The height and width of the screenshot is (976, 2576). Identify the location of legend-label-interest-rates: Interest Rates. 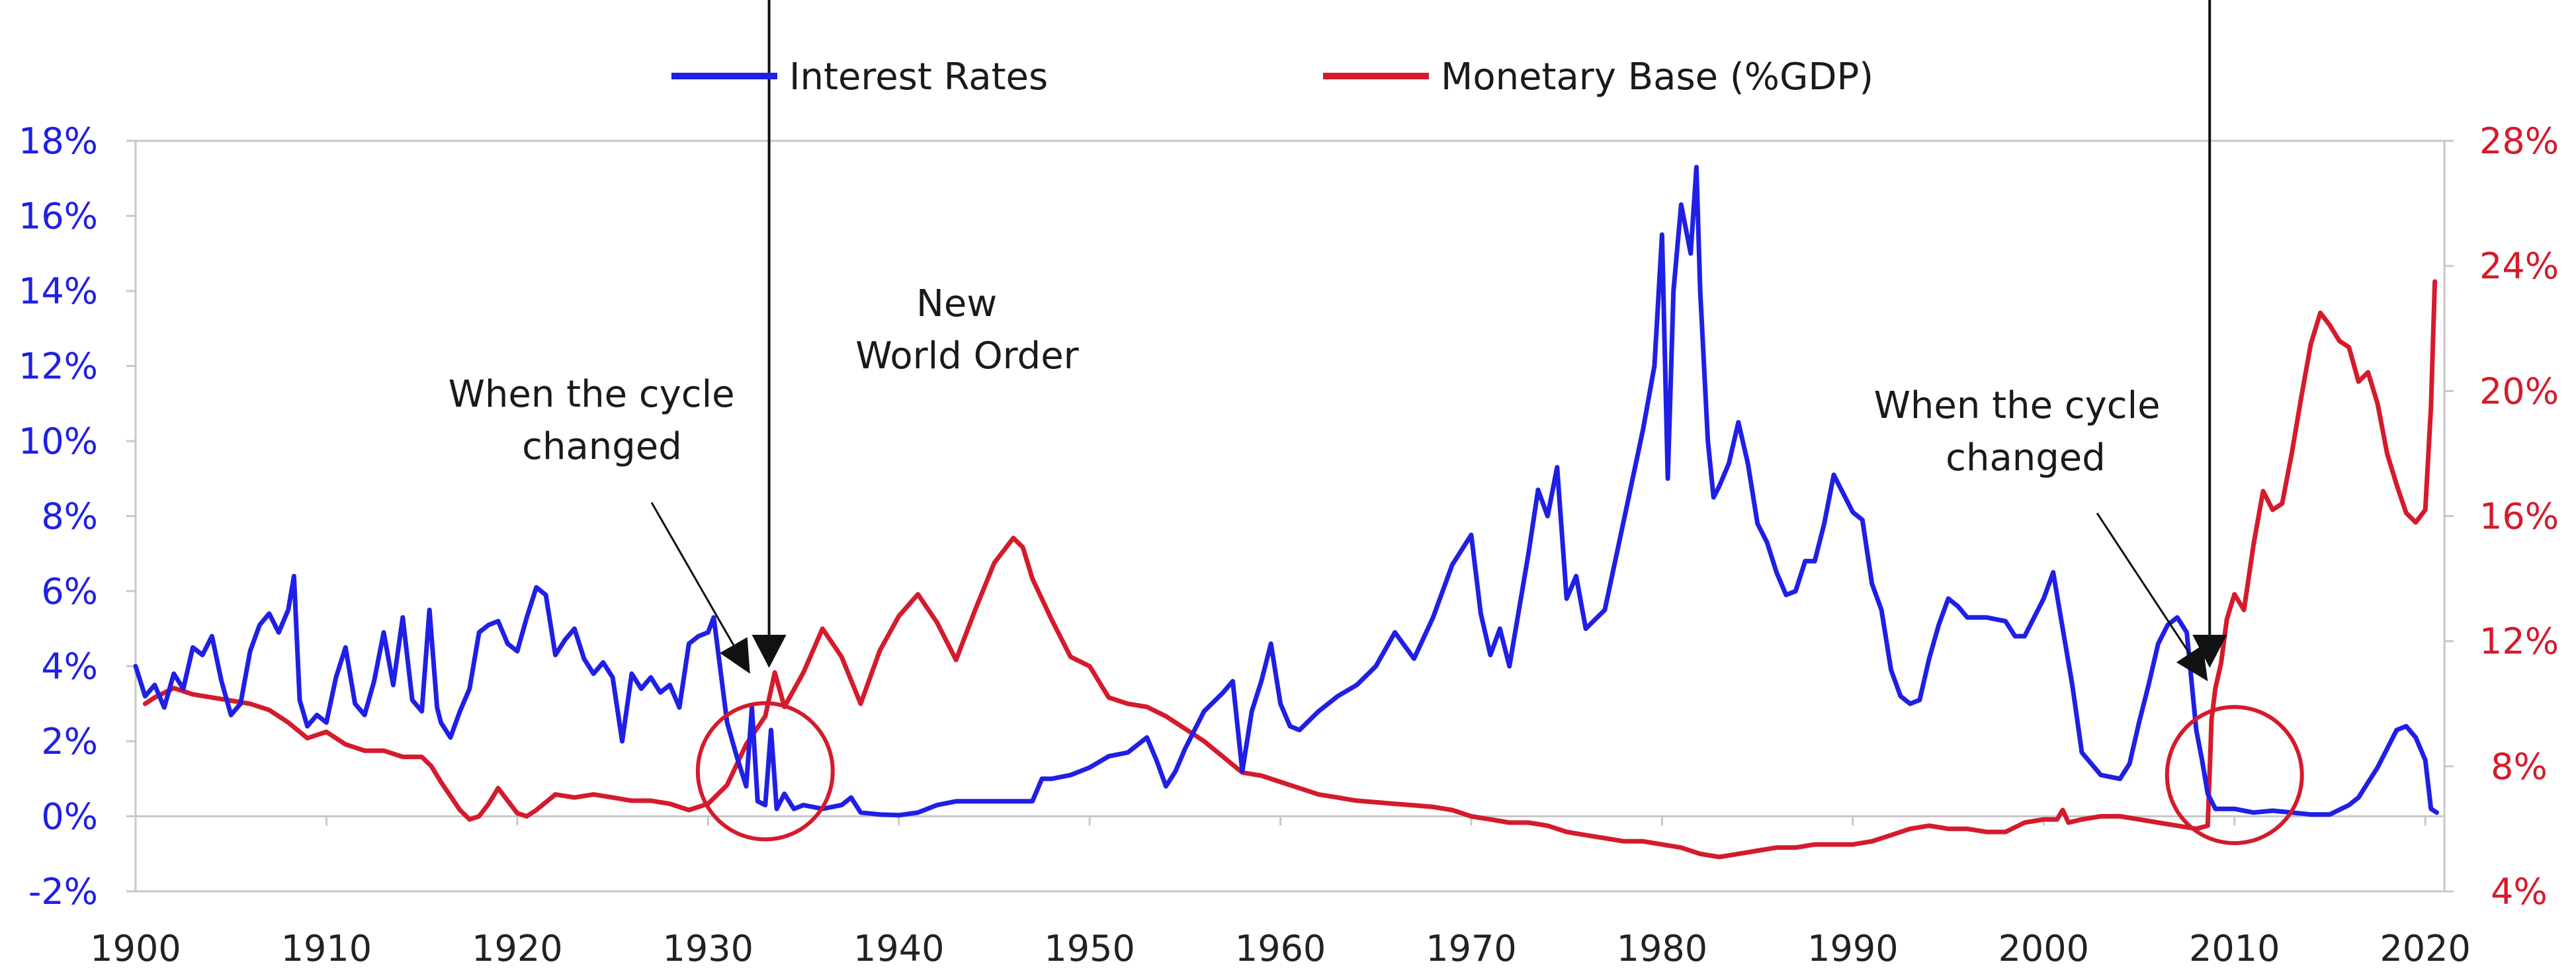
(918, 78).